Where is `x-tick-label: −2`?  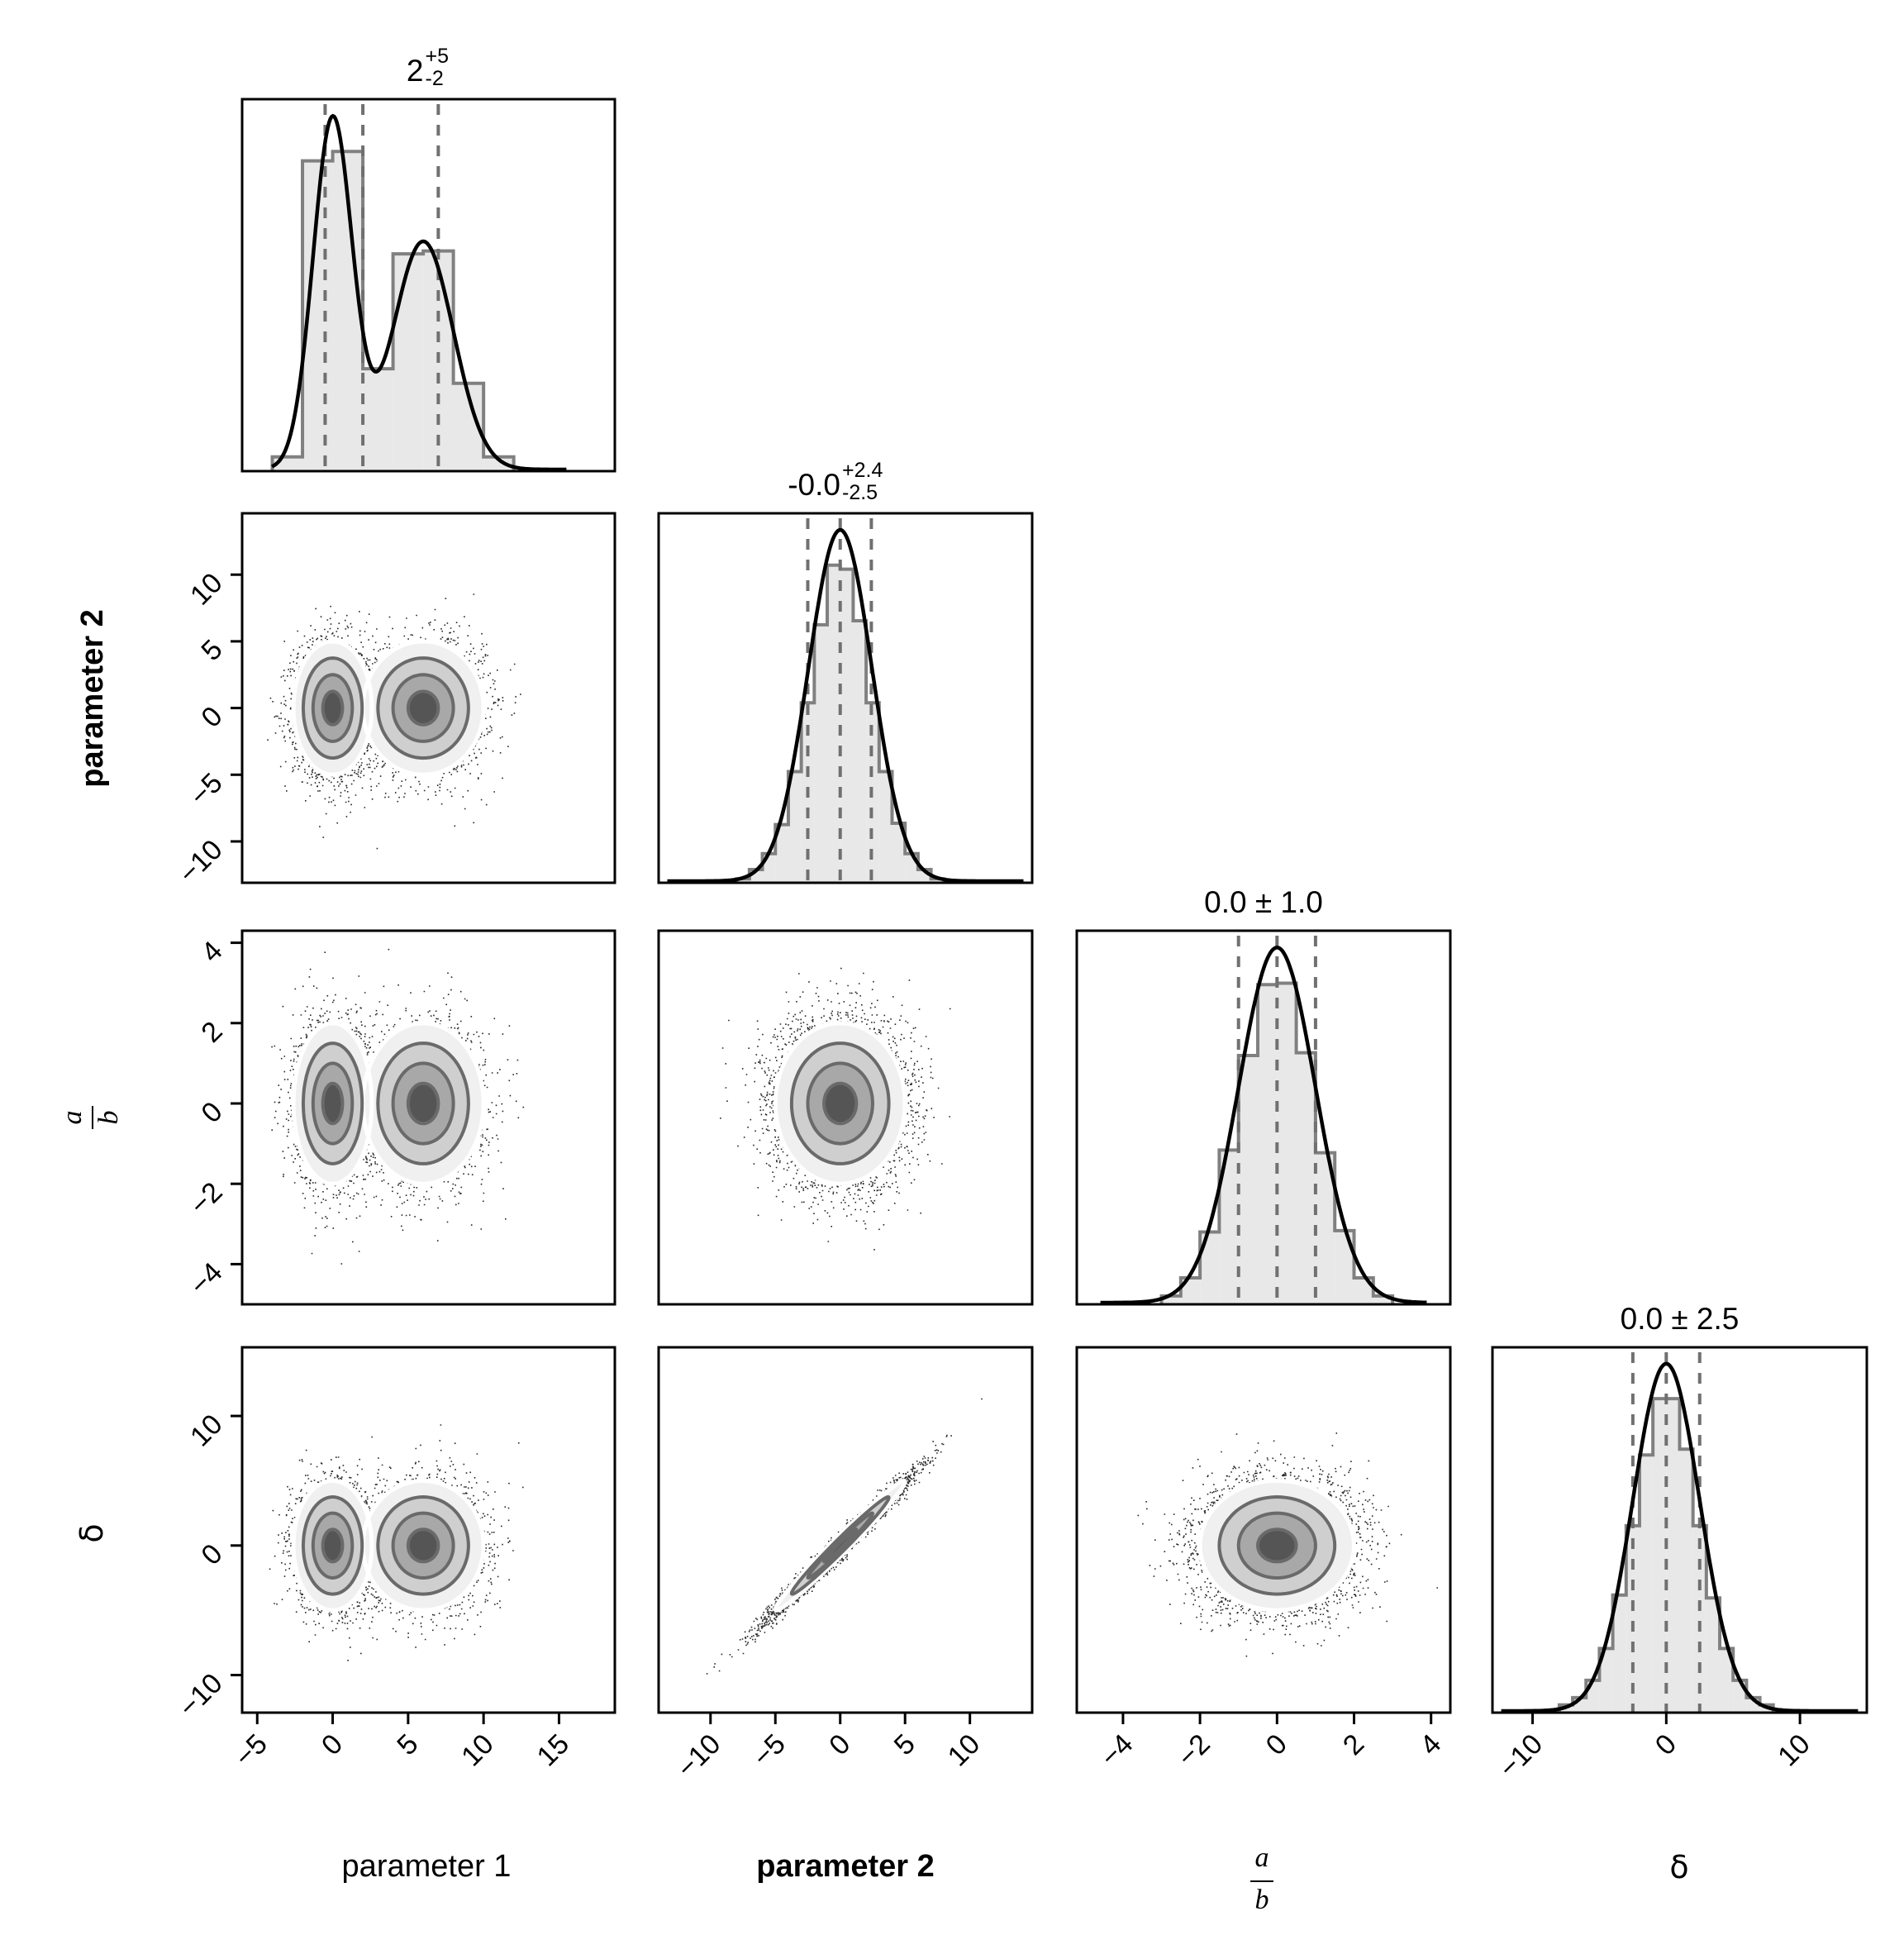 x-tick-label: −2 is located at coordinates (1193, 1750).